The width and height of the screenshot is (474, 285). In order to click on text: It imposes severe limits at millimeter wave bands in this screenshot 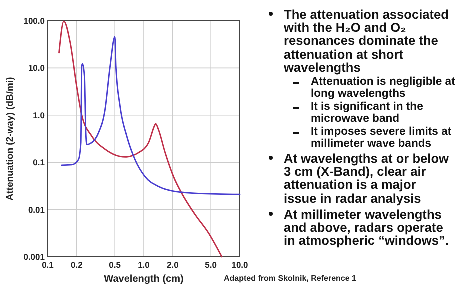, I will do `click(381, 138)`.